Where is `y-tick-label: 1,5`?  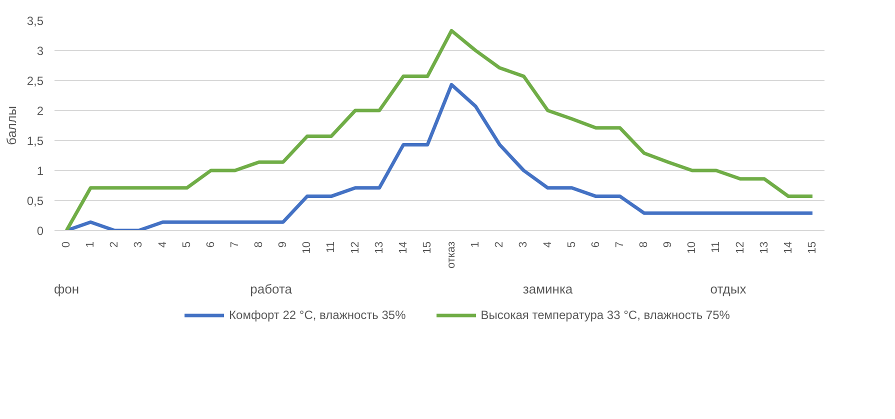
y-tick-label: 1,5 is located at coordinates (35, 141).